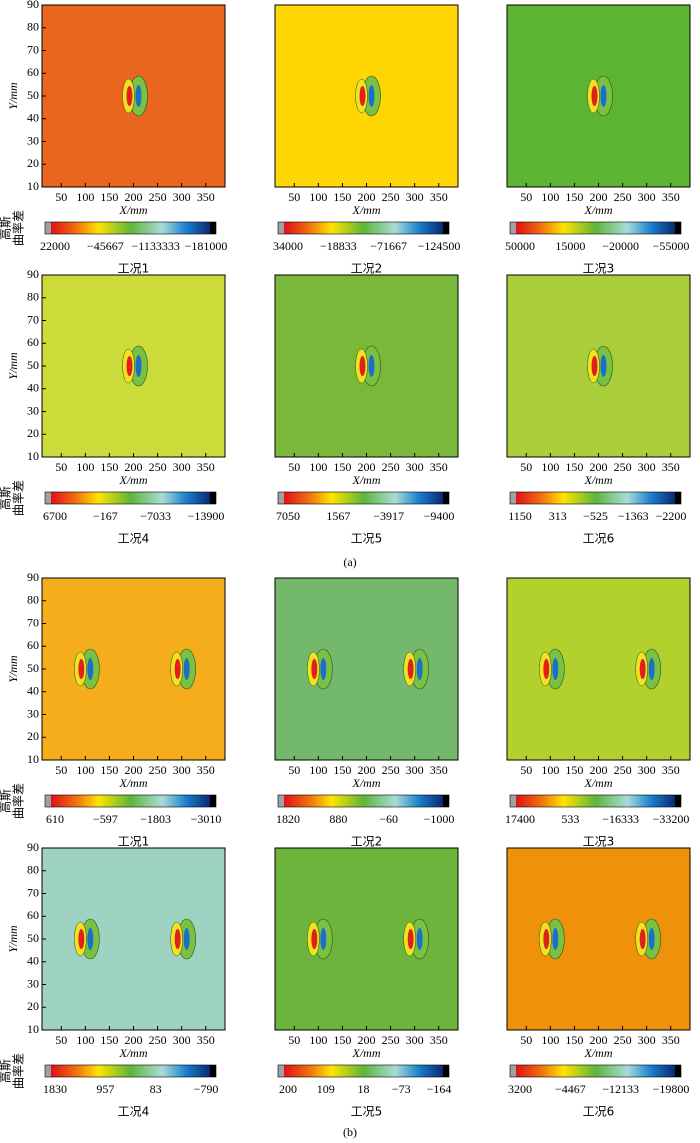  Describe the element at coordinates (338, 819) in the screenshot. I see `colorbar-tick-label: 880` at that location.